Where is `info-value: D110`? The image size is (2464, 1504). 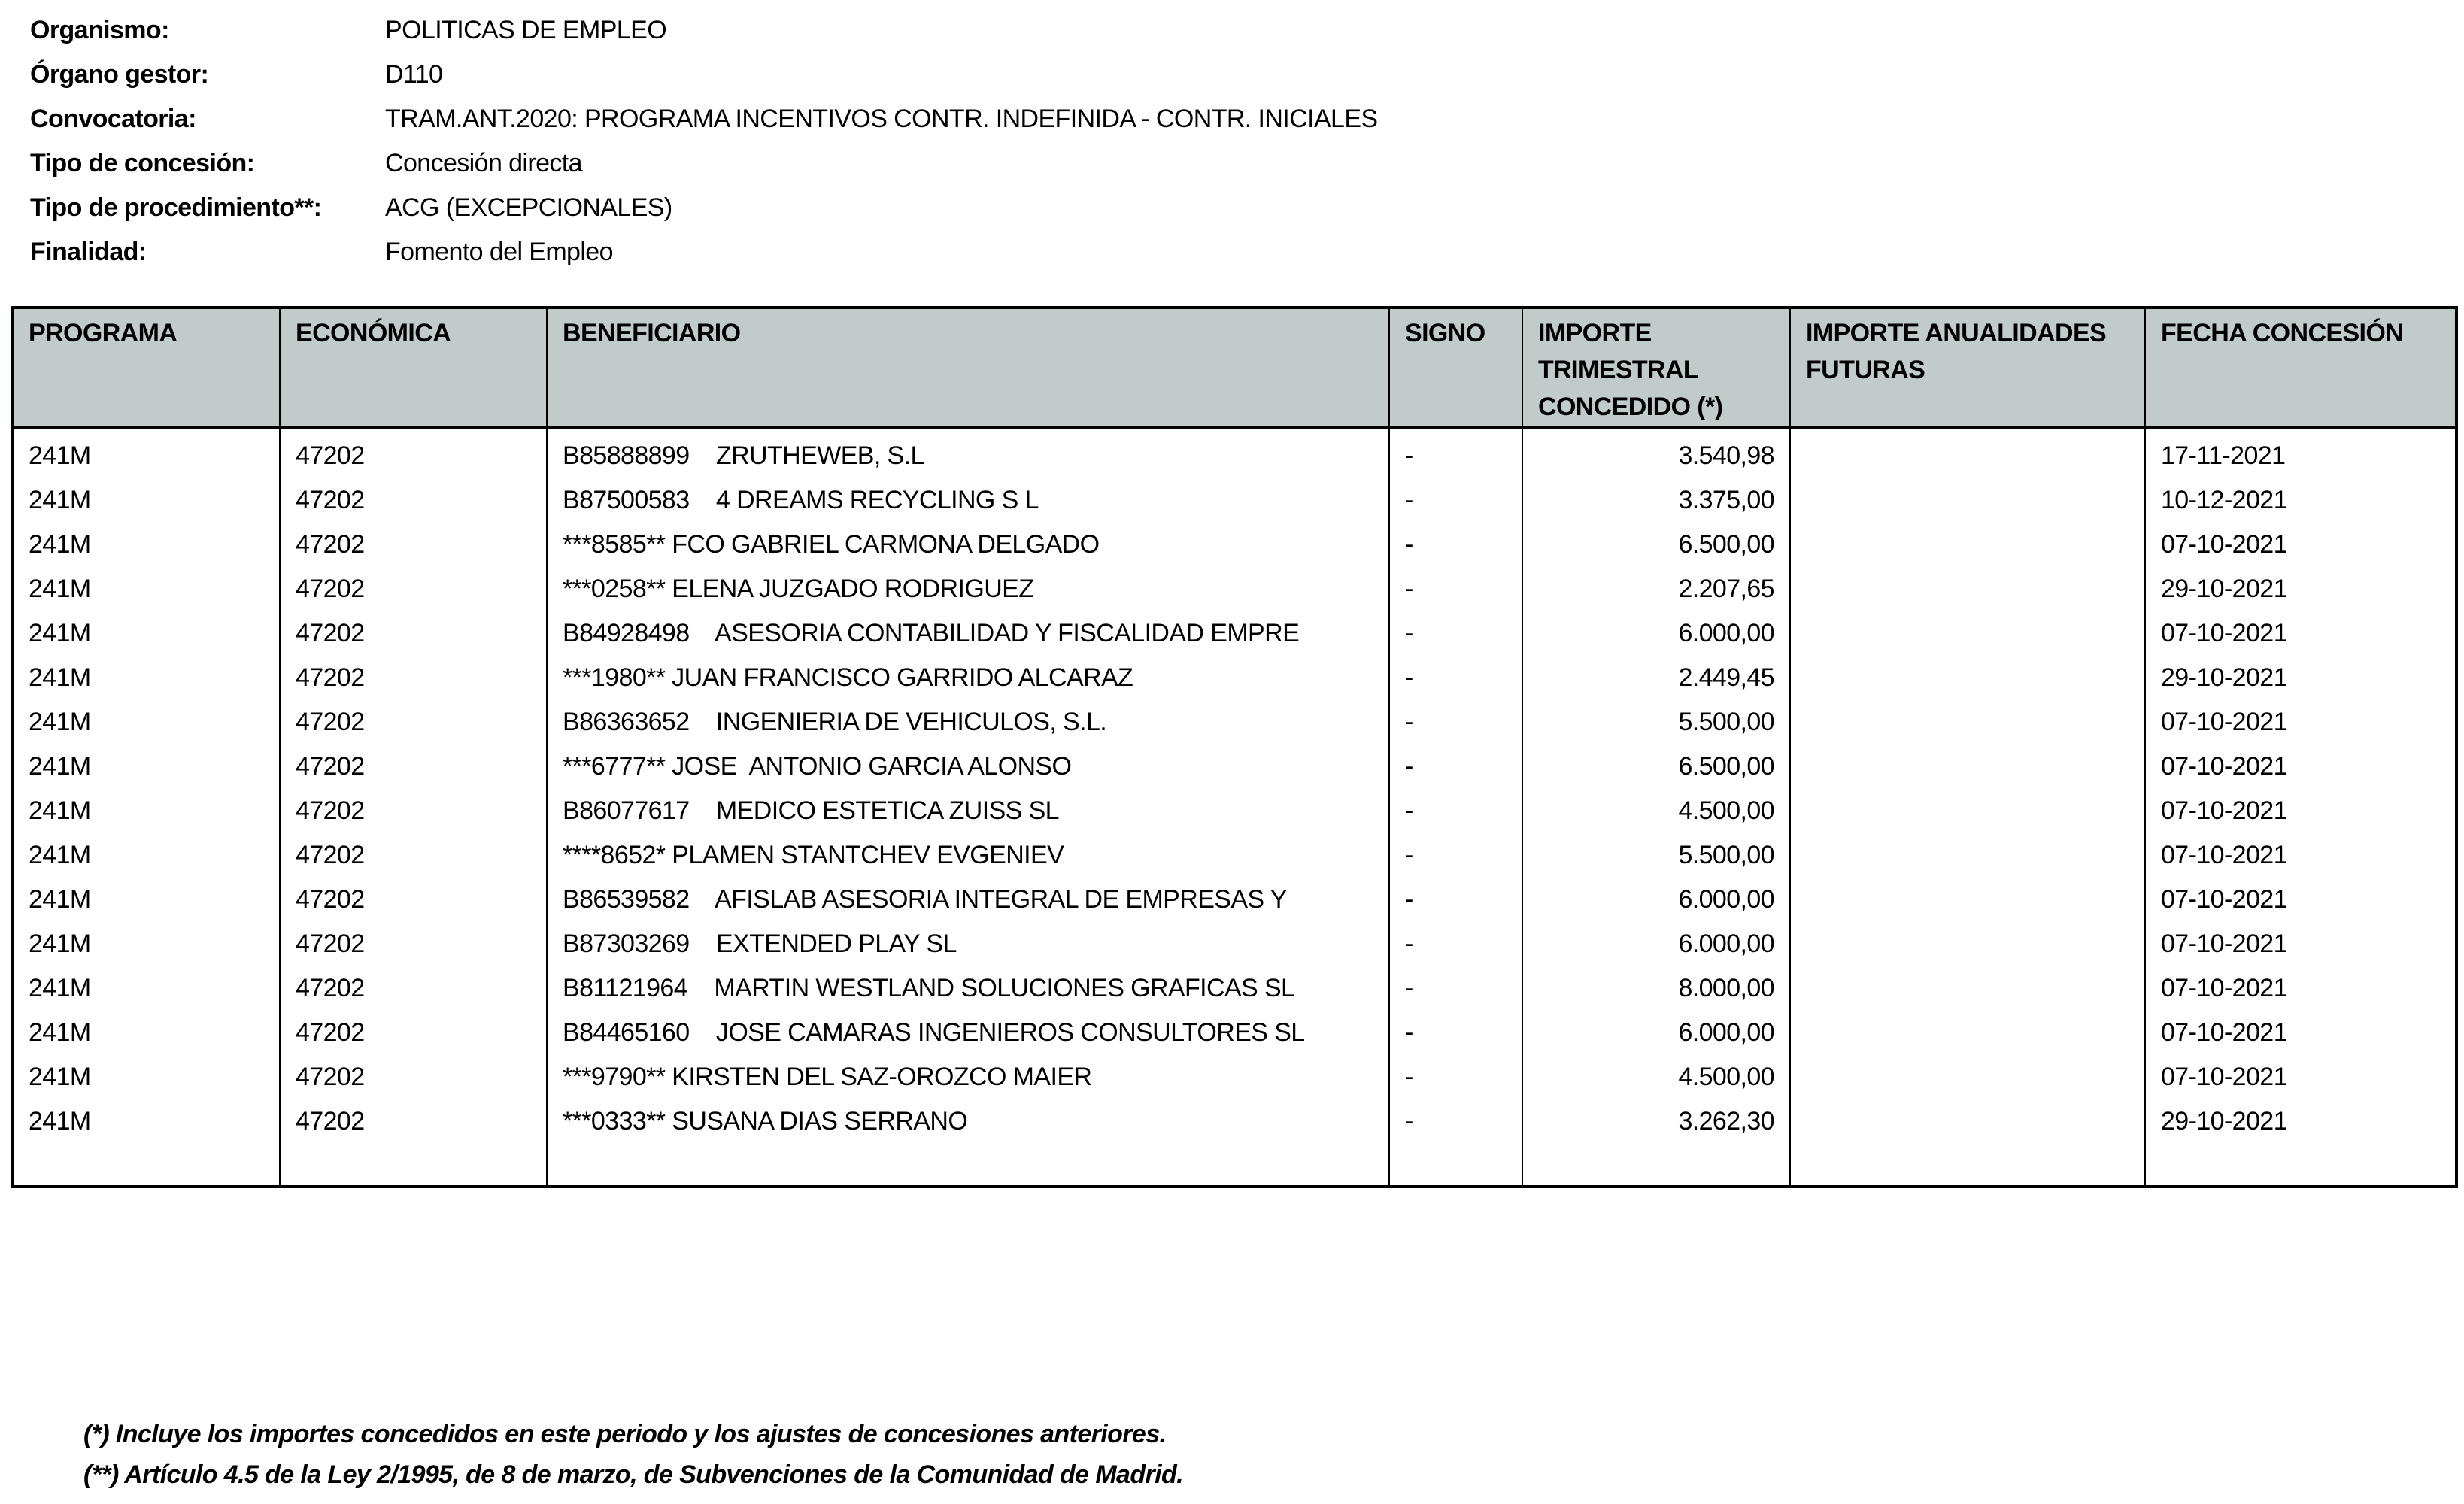 info-value: D110 is located at coordinates (414, 74).